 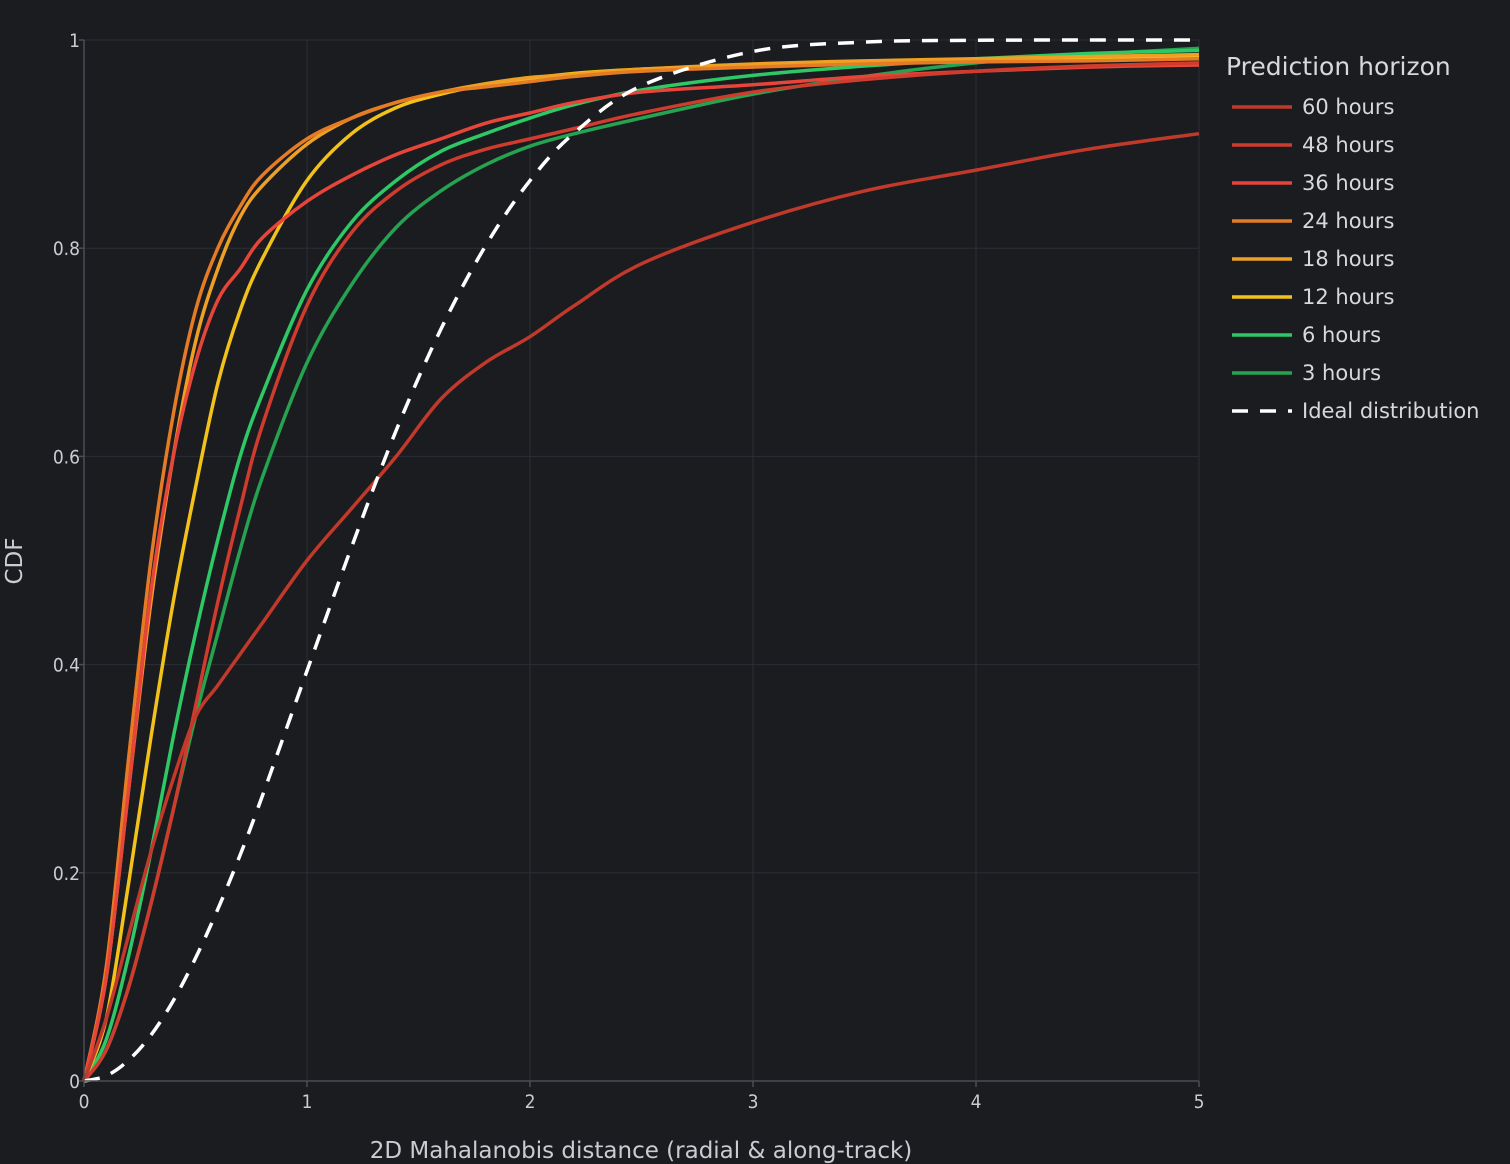 I want to click on x-tick-label: 1, so click(x=307, y=1102).